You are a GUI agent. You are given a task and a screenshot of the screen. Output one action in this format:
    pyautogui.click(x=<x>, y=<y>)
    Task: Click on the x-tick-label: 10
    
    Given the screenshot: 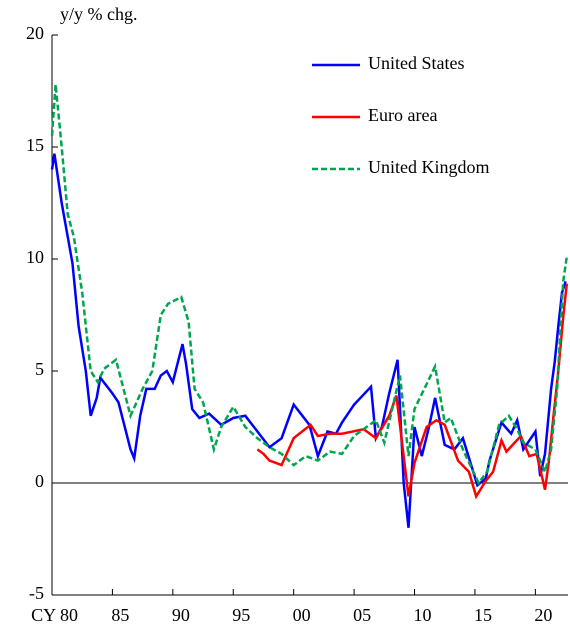 What is the action you would take?
    pyautogui.click(x=423, y=615)
    